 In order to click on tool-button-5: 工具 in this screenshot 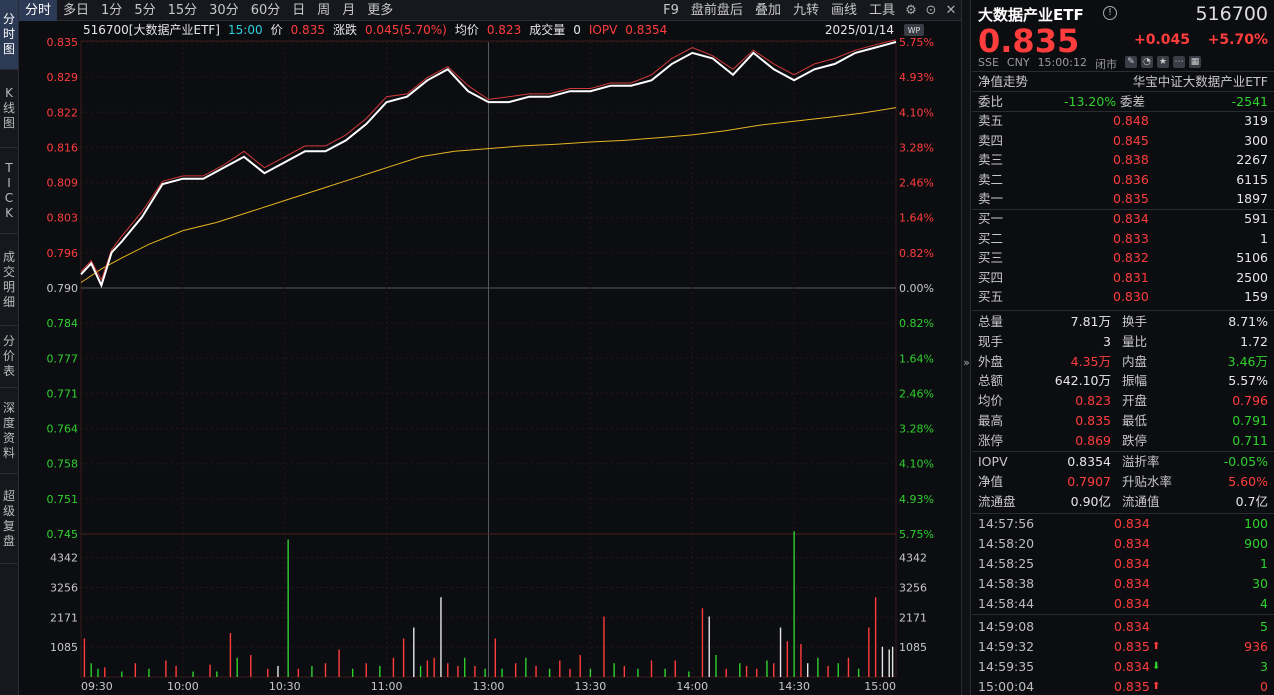, I will do `click(881, 10)`.